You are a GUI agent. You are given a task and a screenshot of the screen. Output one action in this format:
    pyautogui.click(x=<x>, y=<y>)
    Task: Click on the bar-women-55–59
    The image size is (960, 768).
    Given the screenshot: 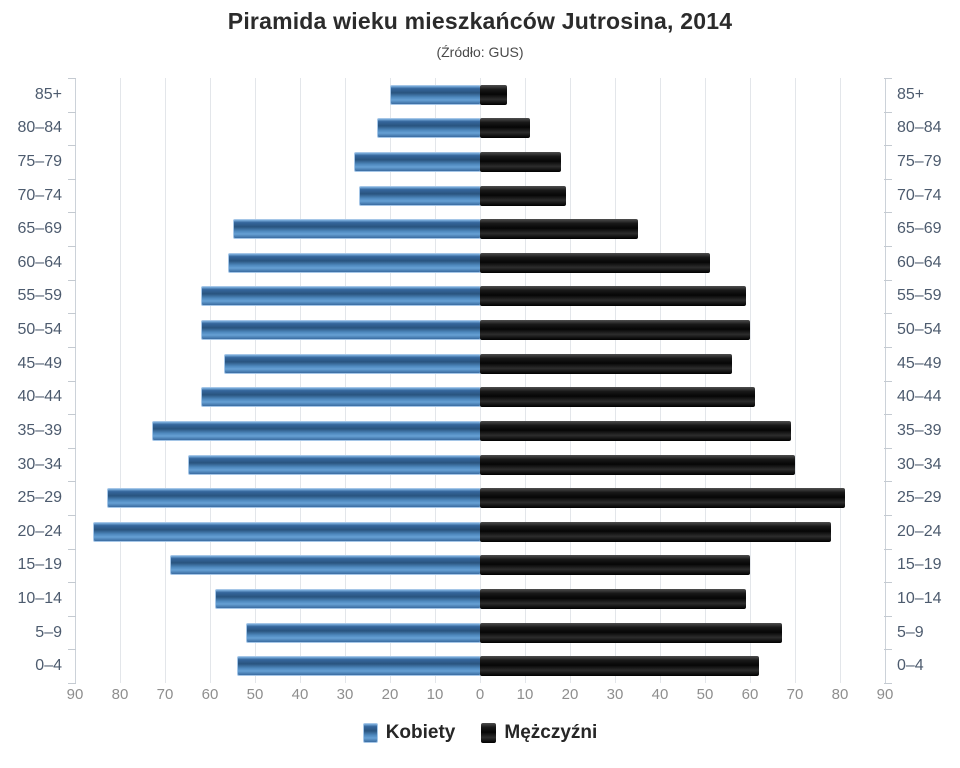 What is the action you would take?
    pyautogui.click(x=341, y=296)
    